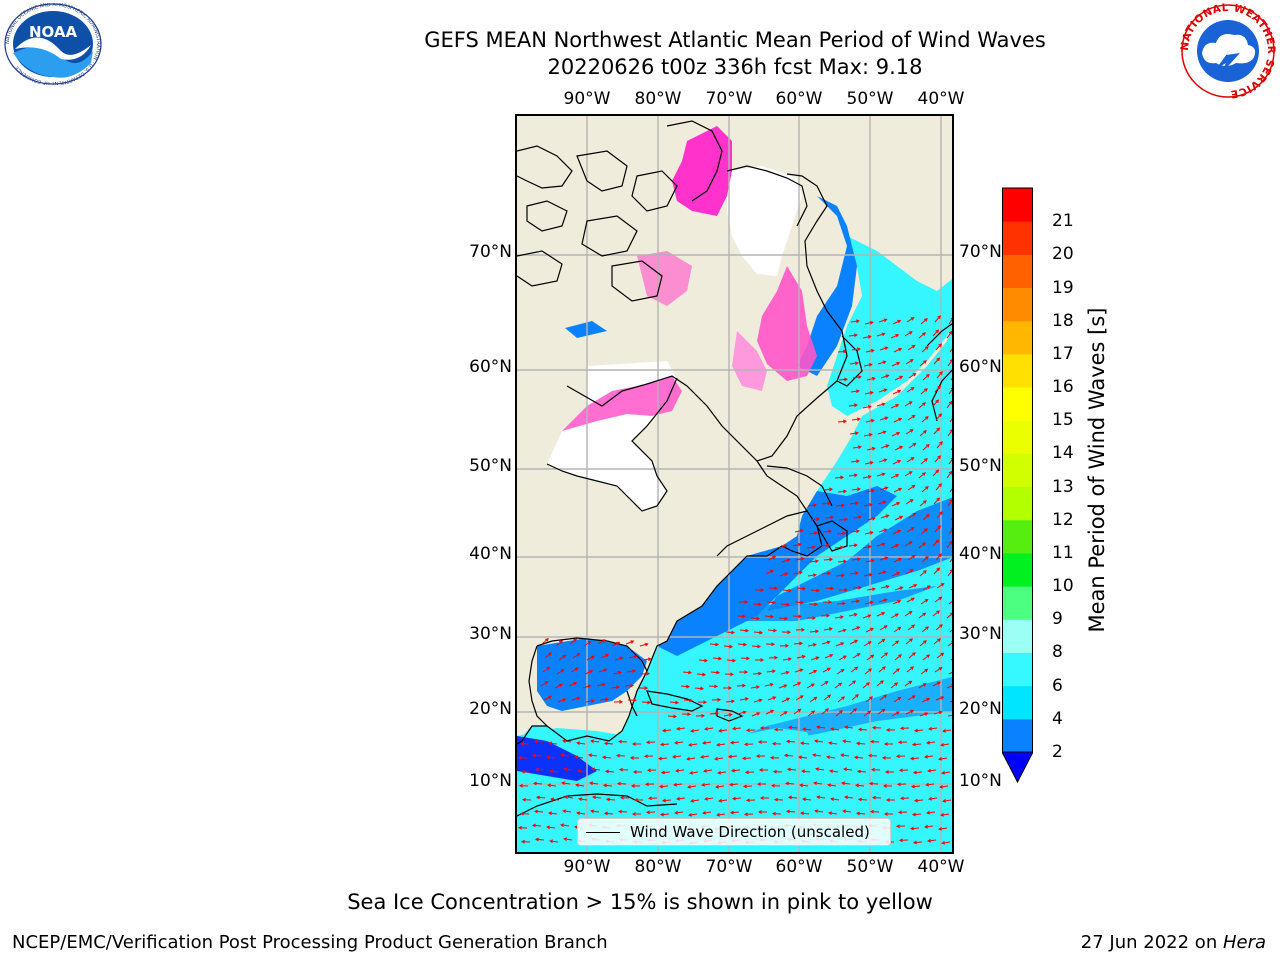 The height and width of the screenshot is (960, 1280). I want to click on colorbar-tick-label: 10, so click(1063, 586).